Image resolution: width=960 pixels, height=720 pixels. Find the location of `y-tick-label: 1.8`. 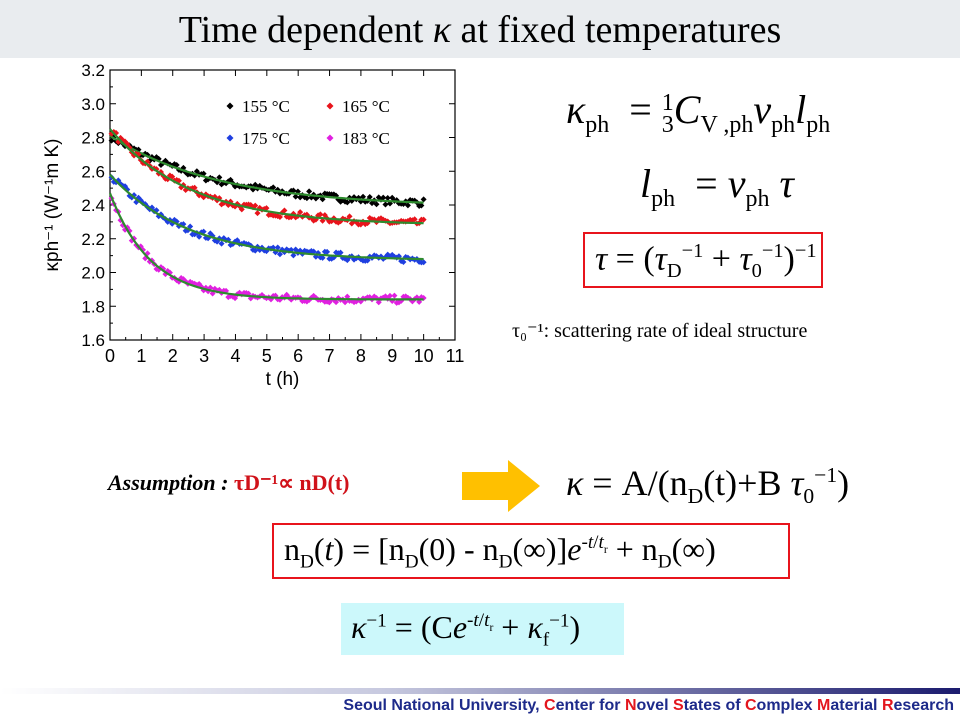

y-tick-label: 1.8 is located at coordinates (93, 306).